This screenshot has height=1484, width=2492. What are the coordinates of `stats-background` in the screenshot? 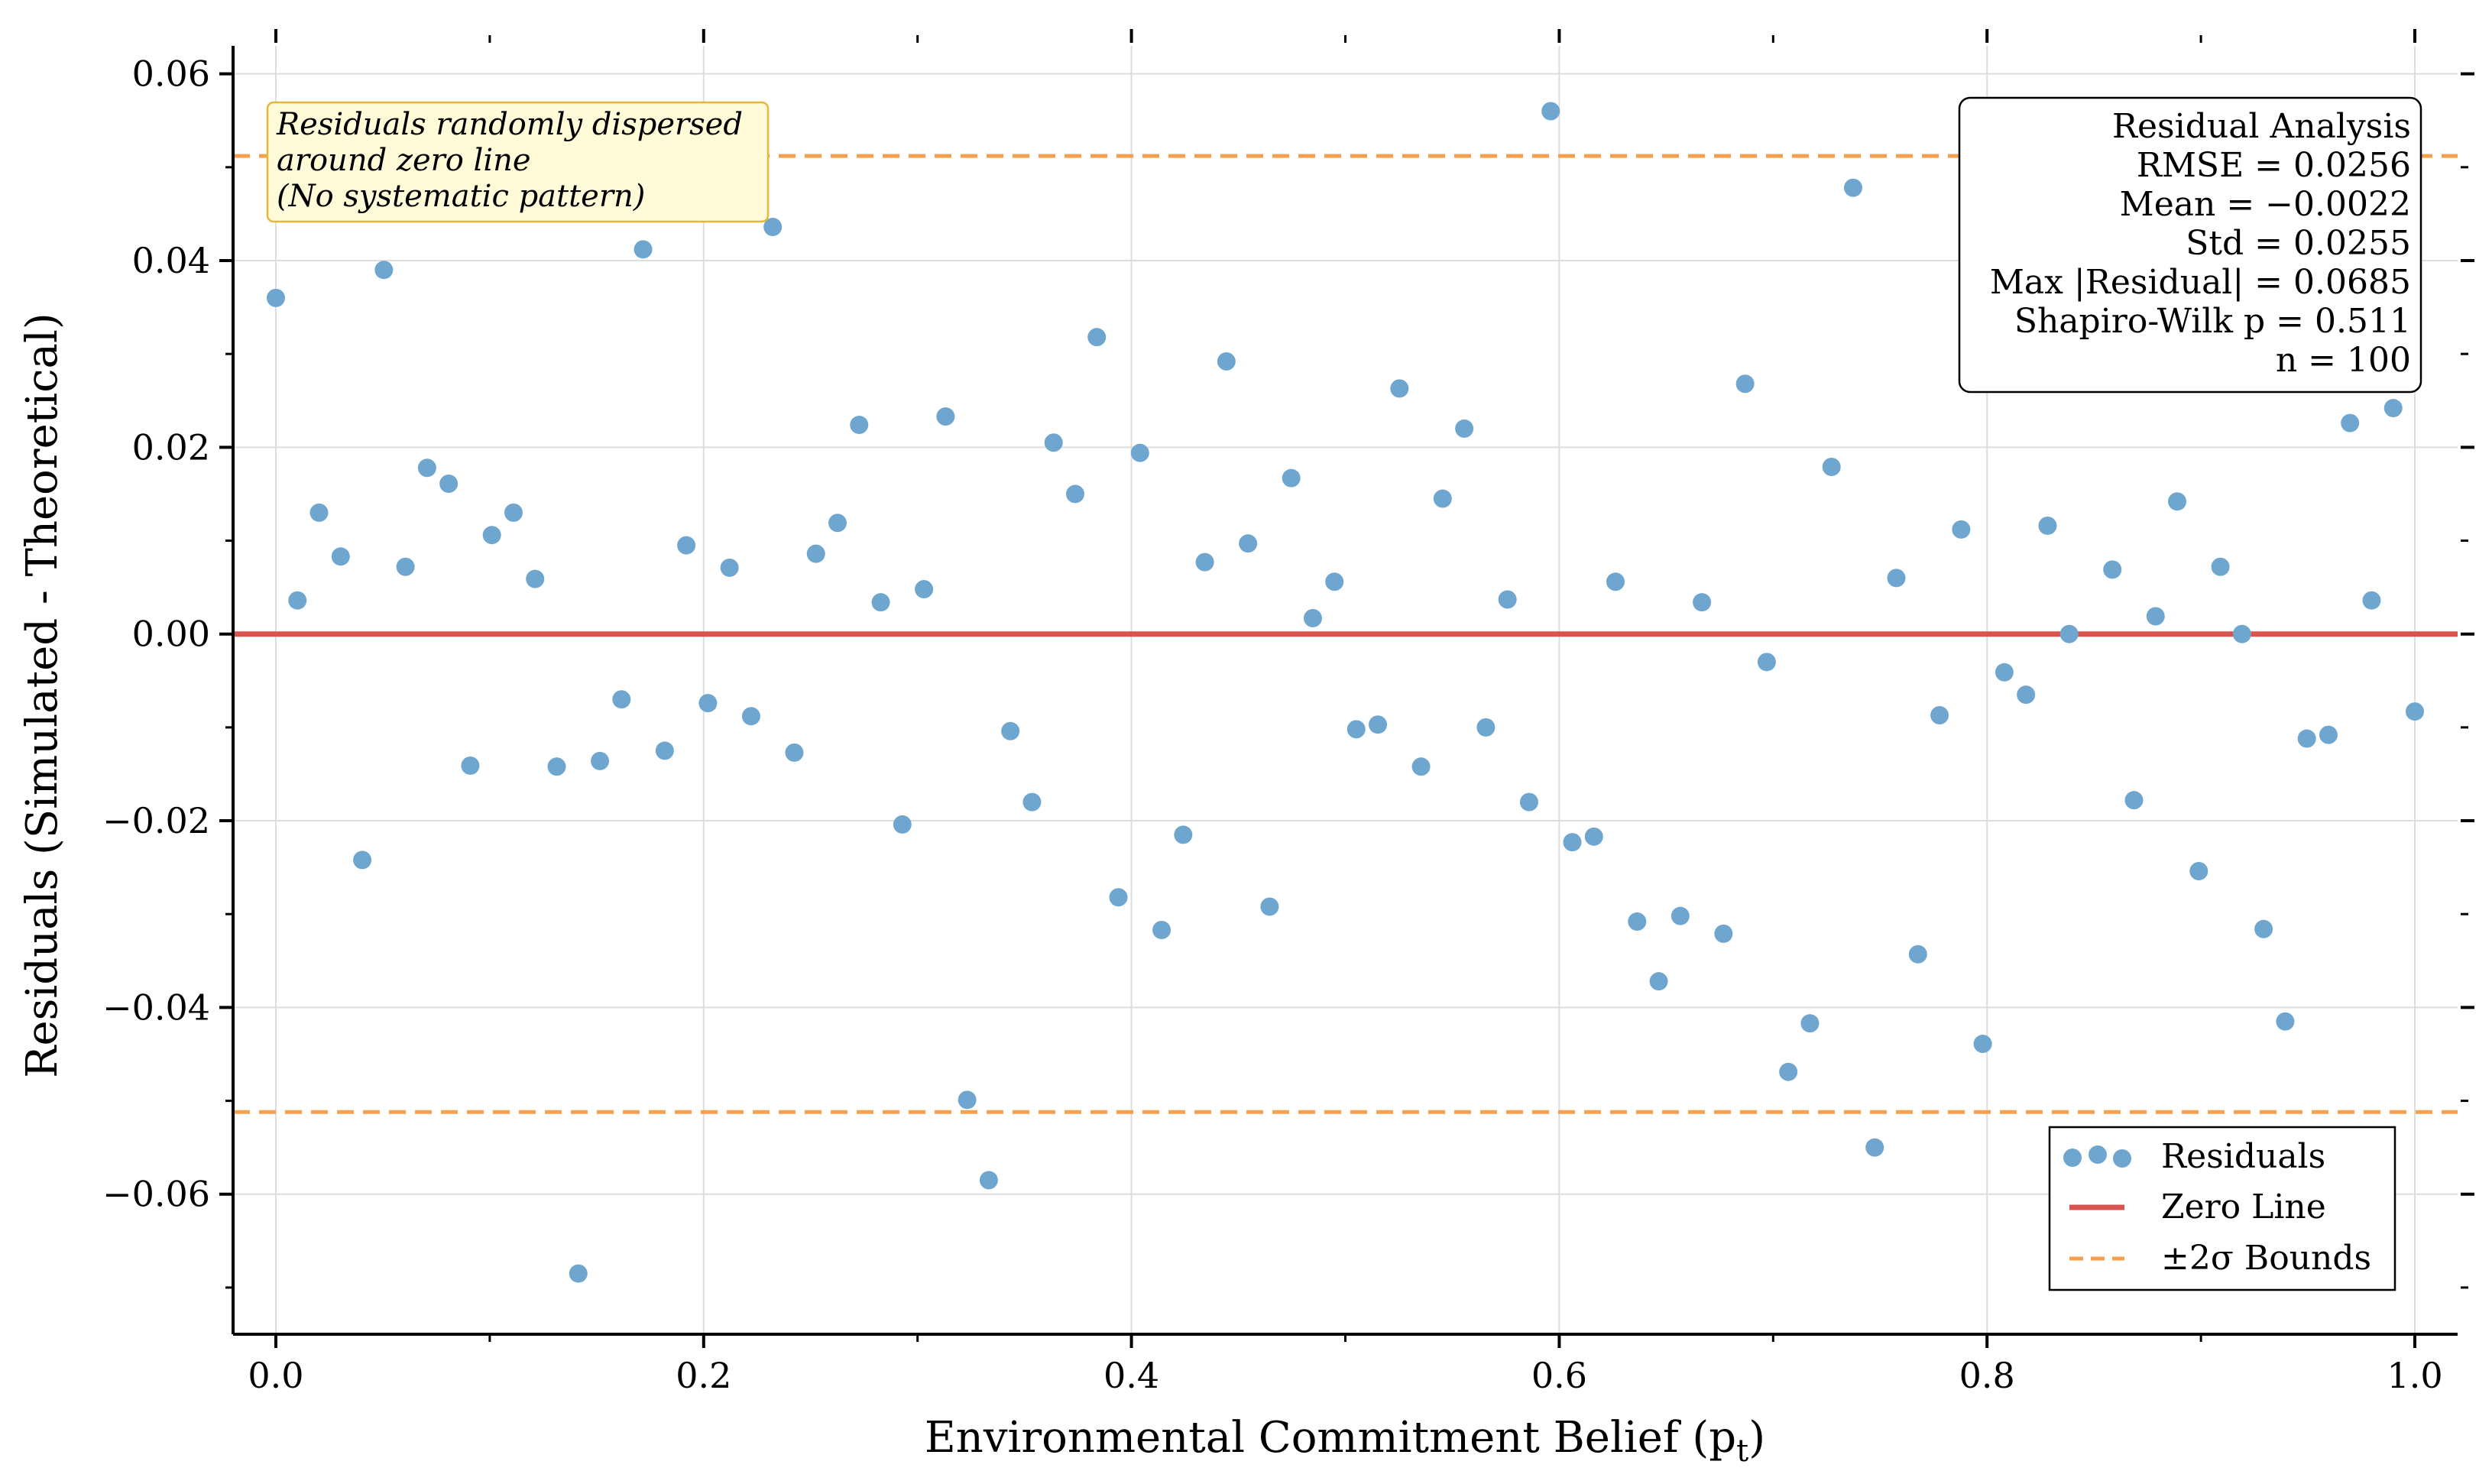 It's located at (2190, 245).